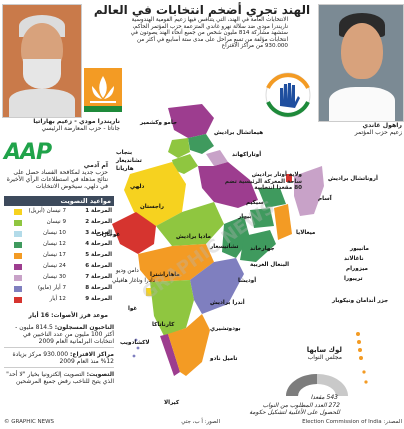 The width and height of the screenshot is (404, 429). What do you see at coordinates (359, 249) in the screenshot?
I see `label-manipur: مانيبور` at bounding box center [359, 249].